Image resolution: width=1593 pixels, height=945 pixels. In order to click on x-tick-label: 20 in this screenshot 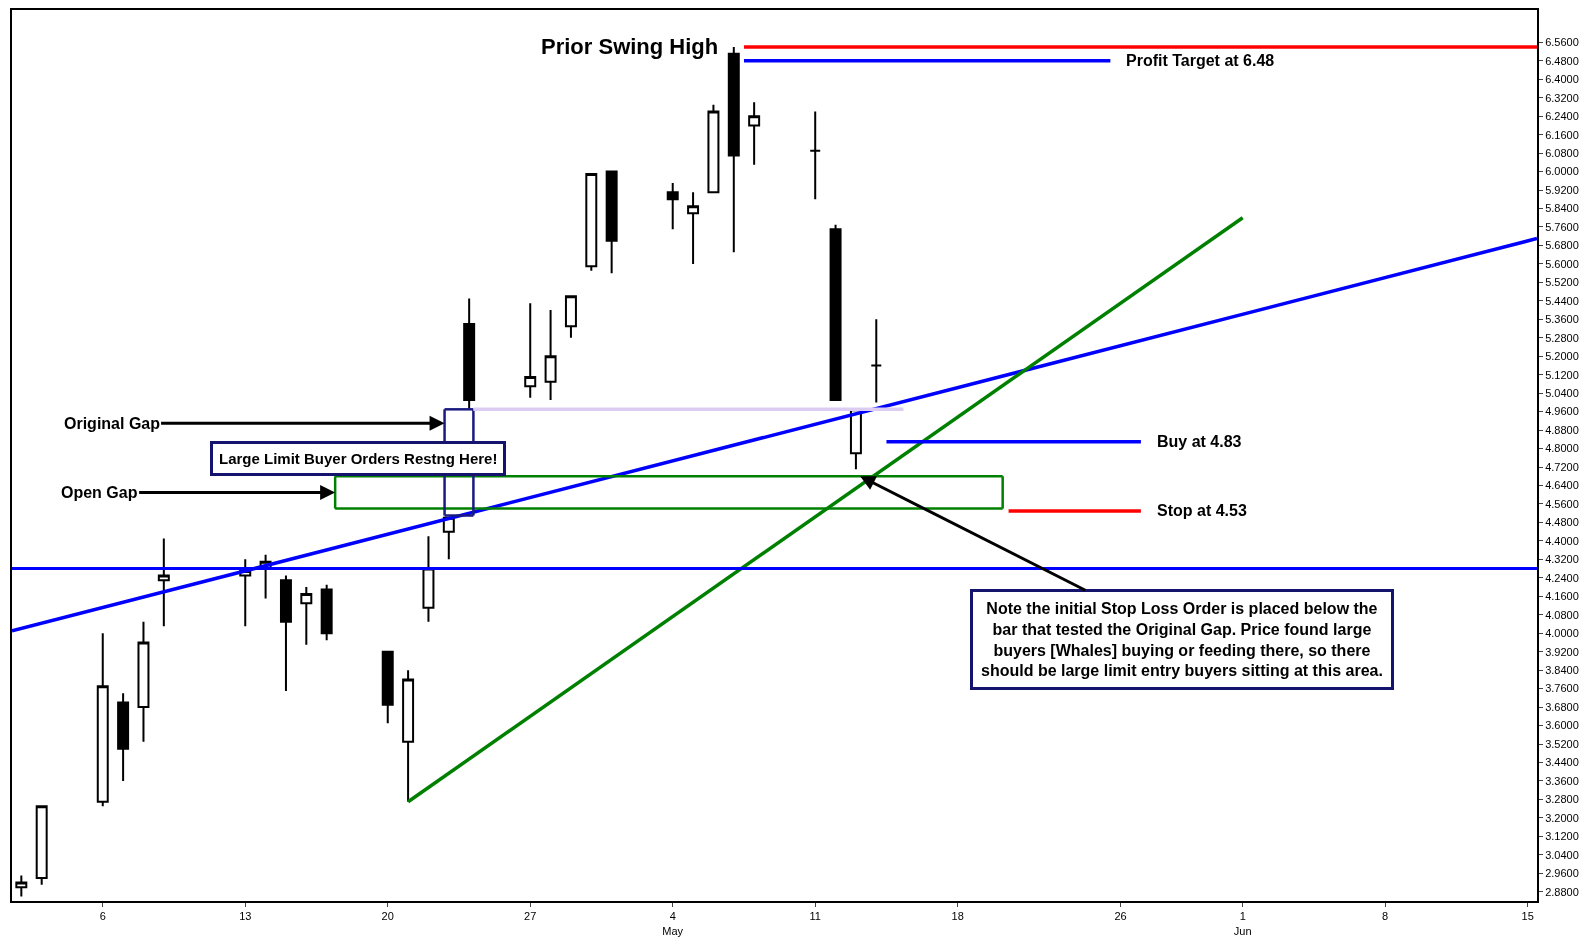, I will do `click(387, 916)`.